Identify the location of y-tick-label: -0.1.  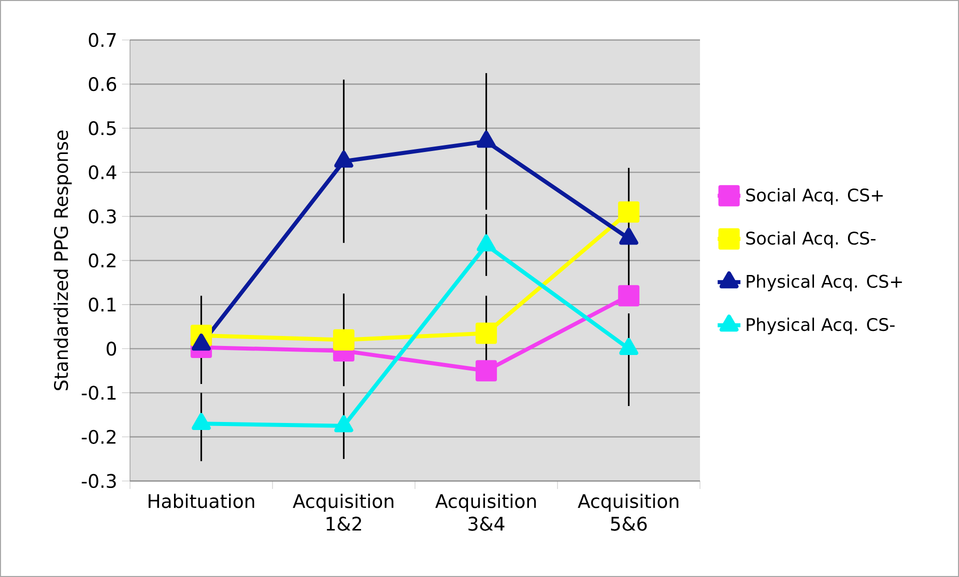
(99, 393).